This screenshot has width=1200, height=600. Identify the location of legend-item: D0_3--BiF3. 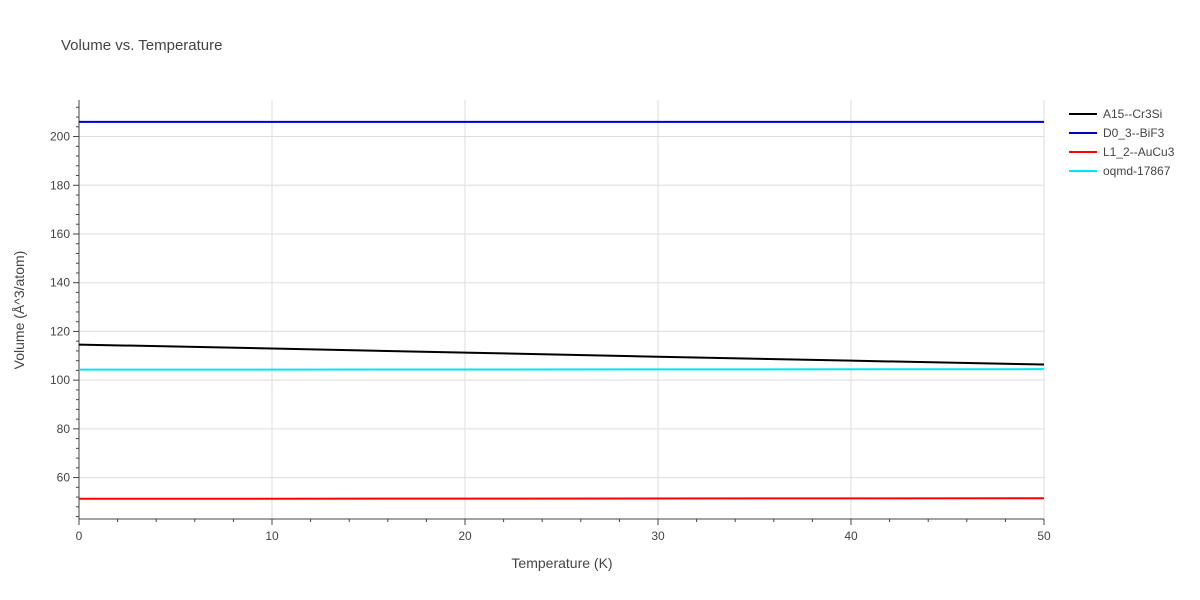
(1117, 133).